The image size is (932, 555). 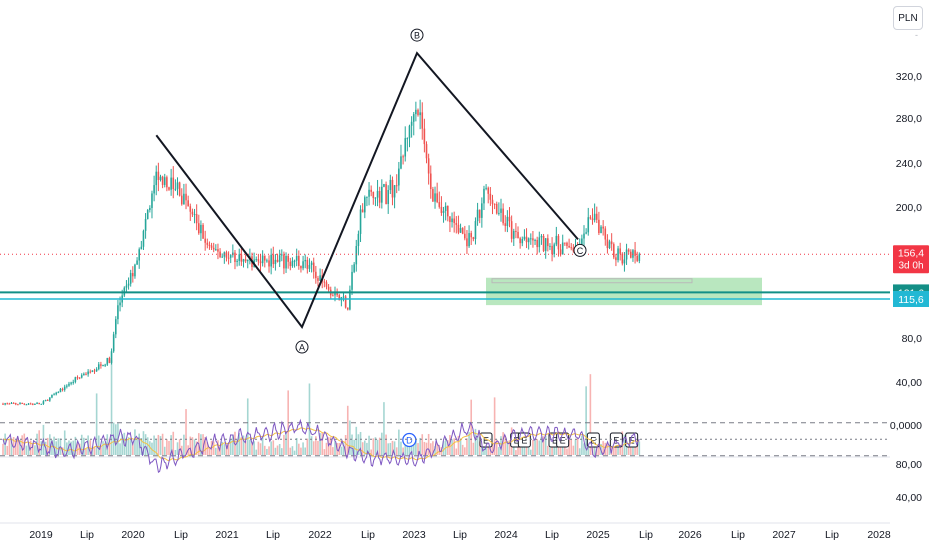 What do you see at coordinates (506, 535) in the screenshot?
I see `time-axis-label: 2024` at bounding box center [506, 535].